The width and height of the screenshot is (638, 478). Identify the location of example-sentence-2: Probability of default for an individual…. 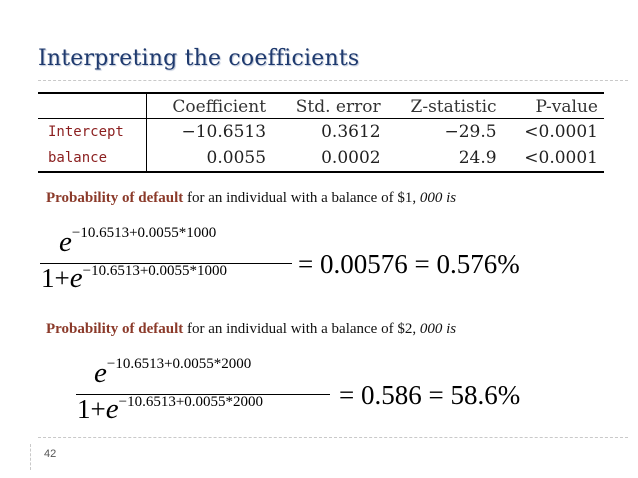
(251, 329).